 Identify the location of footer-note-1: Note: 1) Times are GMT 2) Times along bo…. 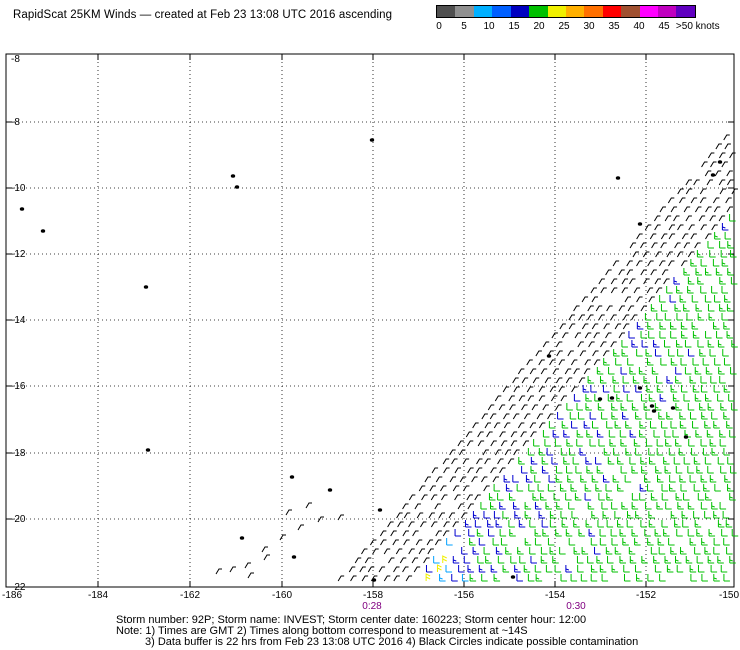
(322, 631).